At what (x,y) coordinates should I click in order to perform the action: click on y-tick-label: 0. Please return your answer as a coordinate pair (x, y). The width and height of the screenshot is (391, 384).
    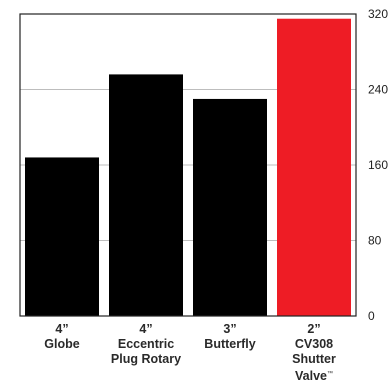
    Looking at the image, I should click on (371, 316).